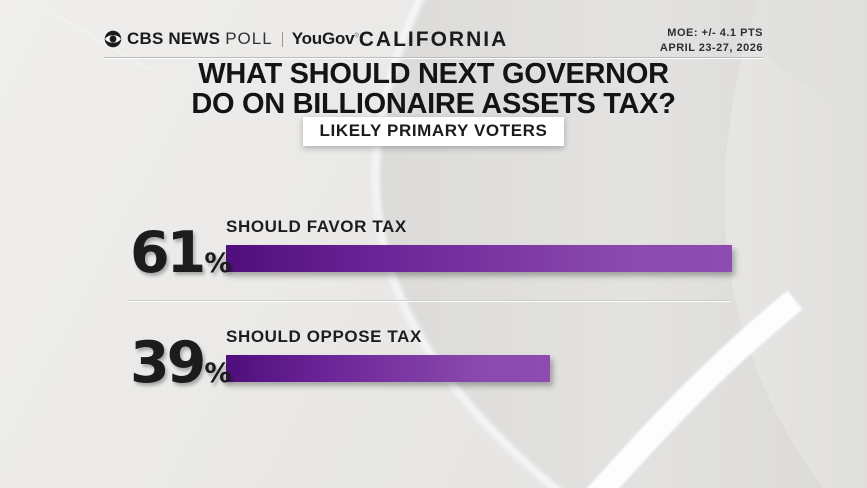 This screenshot has width=867, height=488. What do you see at coordinates (316, 226) in the screenshot?
I see `bar-label: SHOULD FAVOR TAX` at bounding box center [316, 226].